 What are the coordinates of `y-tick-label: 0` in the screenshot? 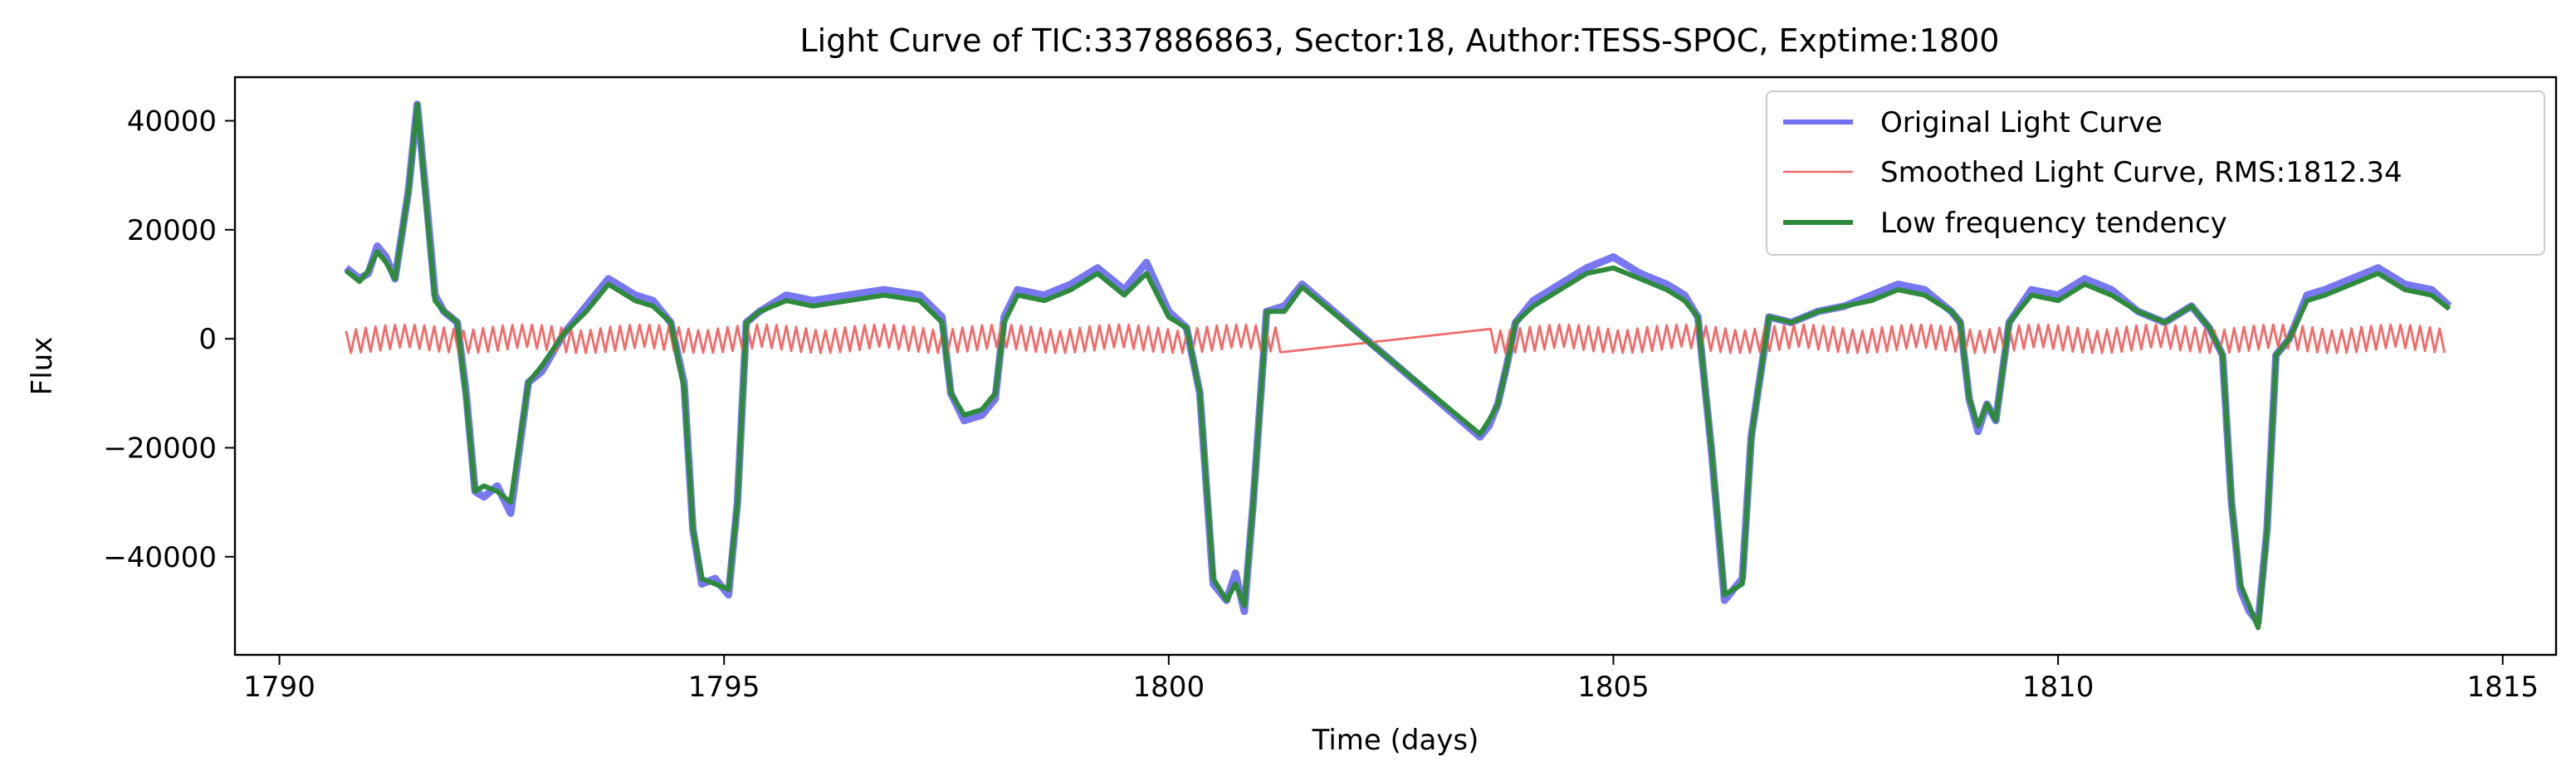 It's located at (207, 339).